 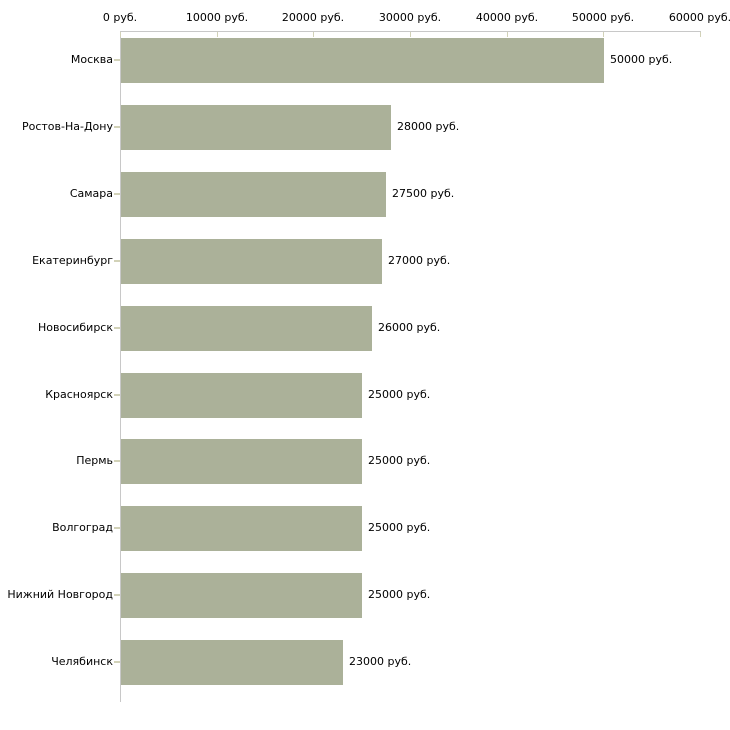 What do you see at coordinates (603, 17) in the screenshot?
I see `x-axis-tick-label: 50000 руб.` at bounding box center [603, 17].